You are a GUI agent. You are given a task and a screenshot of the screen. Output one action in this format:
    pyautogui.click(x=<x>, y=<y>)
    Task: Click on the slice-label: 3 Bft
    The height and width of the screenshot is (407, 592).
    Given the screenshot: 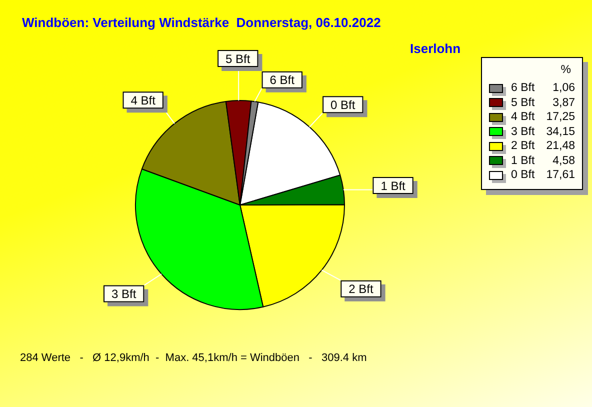 What is the action you would take?
    pyautogui.click(x=124, y=294)
    